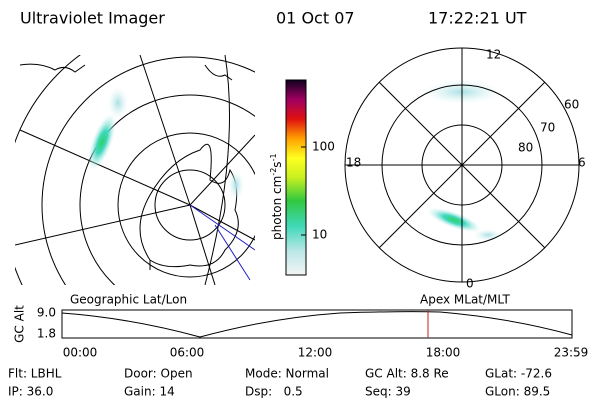  What do you see at coordinates (571, 105) in the screenshot?
I see `mlat-label: 60` at bounding box center [571, 105].